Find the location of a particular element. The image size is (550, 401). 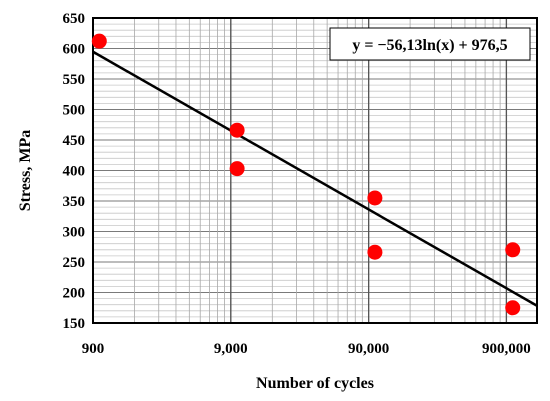

y-tick-label: 200 is located at coordinates (74, 294).